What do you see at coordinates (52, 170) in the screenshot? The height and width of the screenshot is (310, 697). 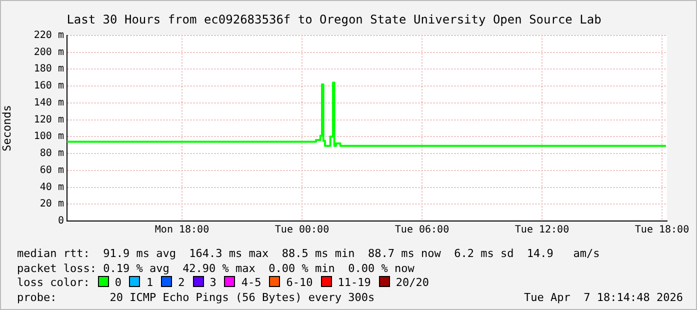 I see `y-tick-label: 60 m` at bounding box center [52, 170].